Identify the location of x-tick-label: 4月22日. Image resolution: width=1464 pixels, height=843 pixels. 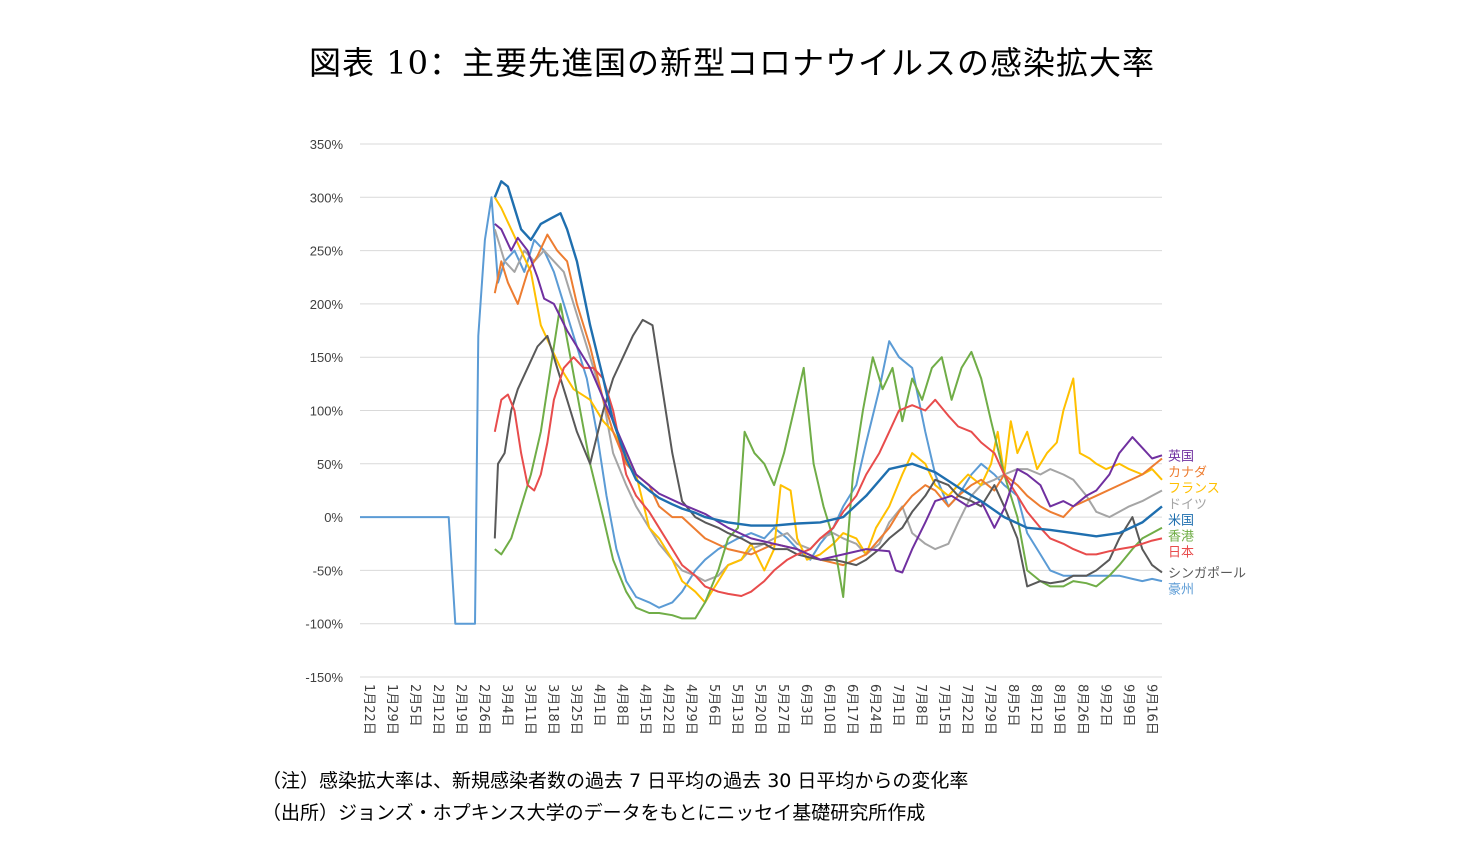
(667, 709).